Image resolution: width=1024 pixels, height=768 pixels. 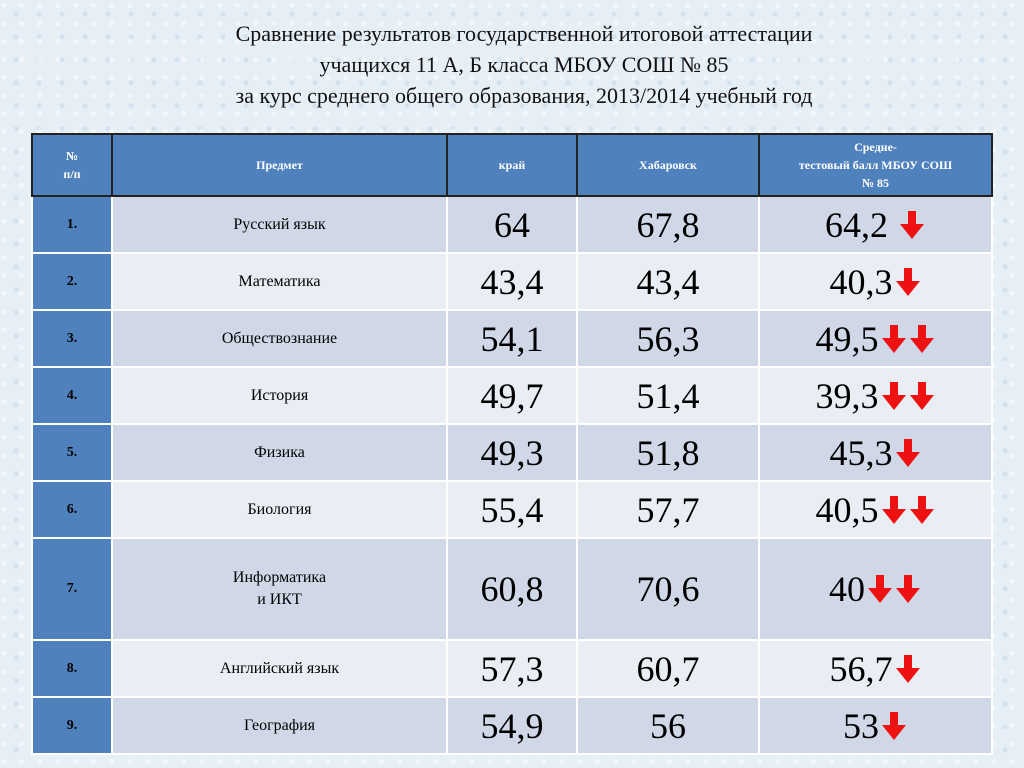 What do you see at coordinates (512, 395) in the screenshot?
I see `table-row: 4. История 49,7 51,4 39,3` at bounding box center [512, 395].